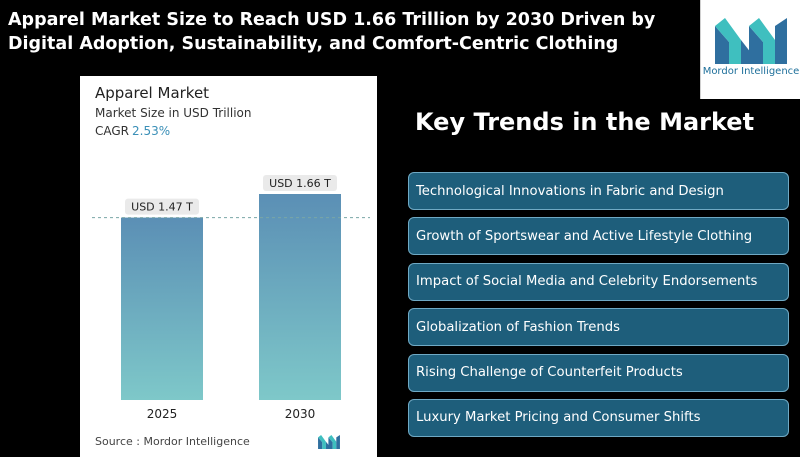  I want to click on data-label: USD 1.66 T, so click(300, 183).